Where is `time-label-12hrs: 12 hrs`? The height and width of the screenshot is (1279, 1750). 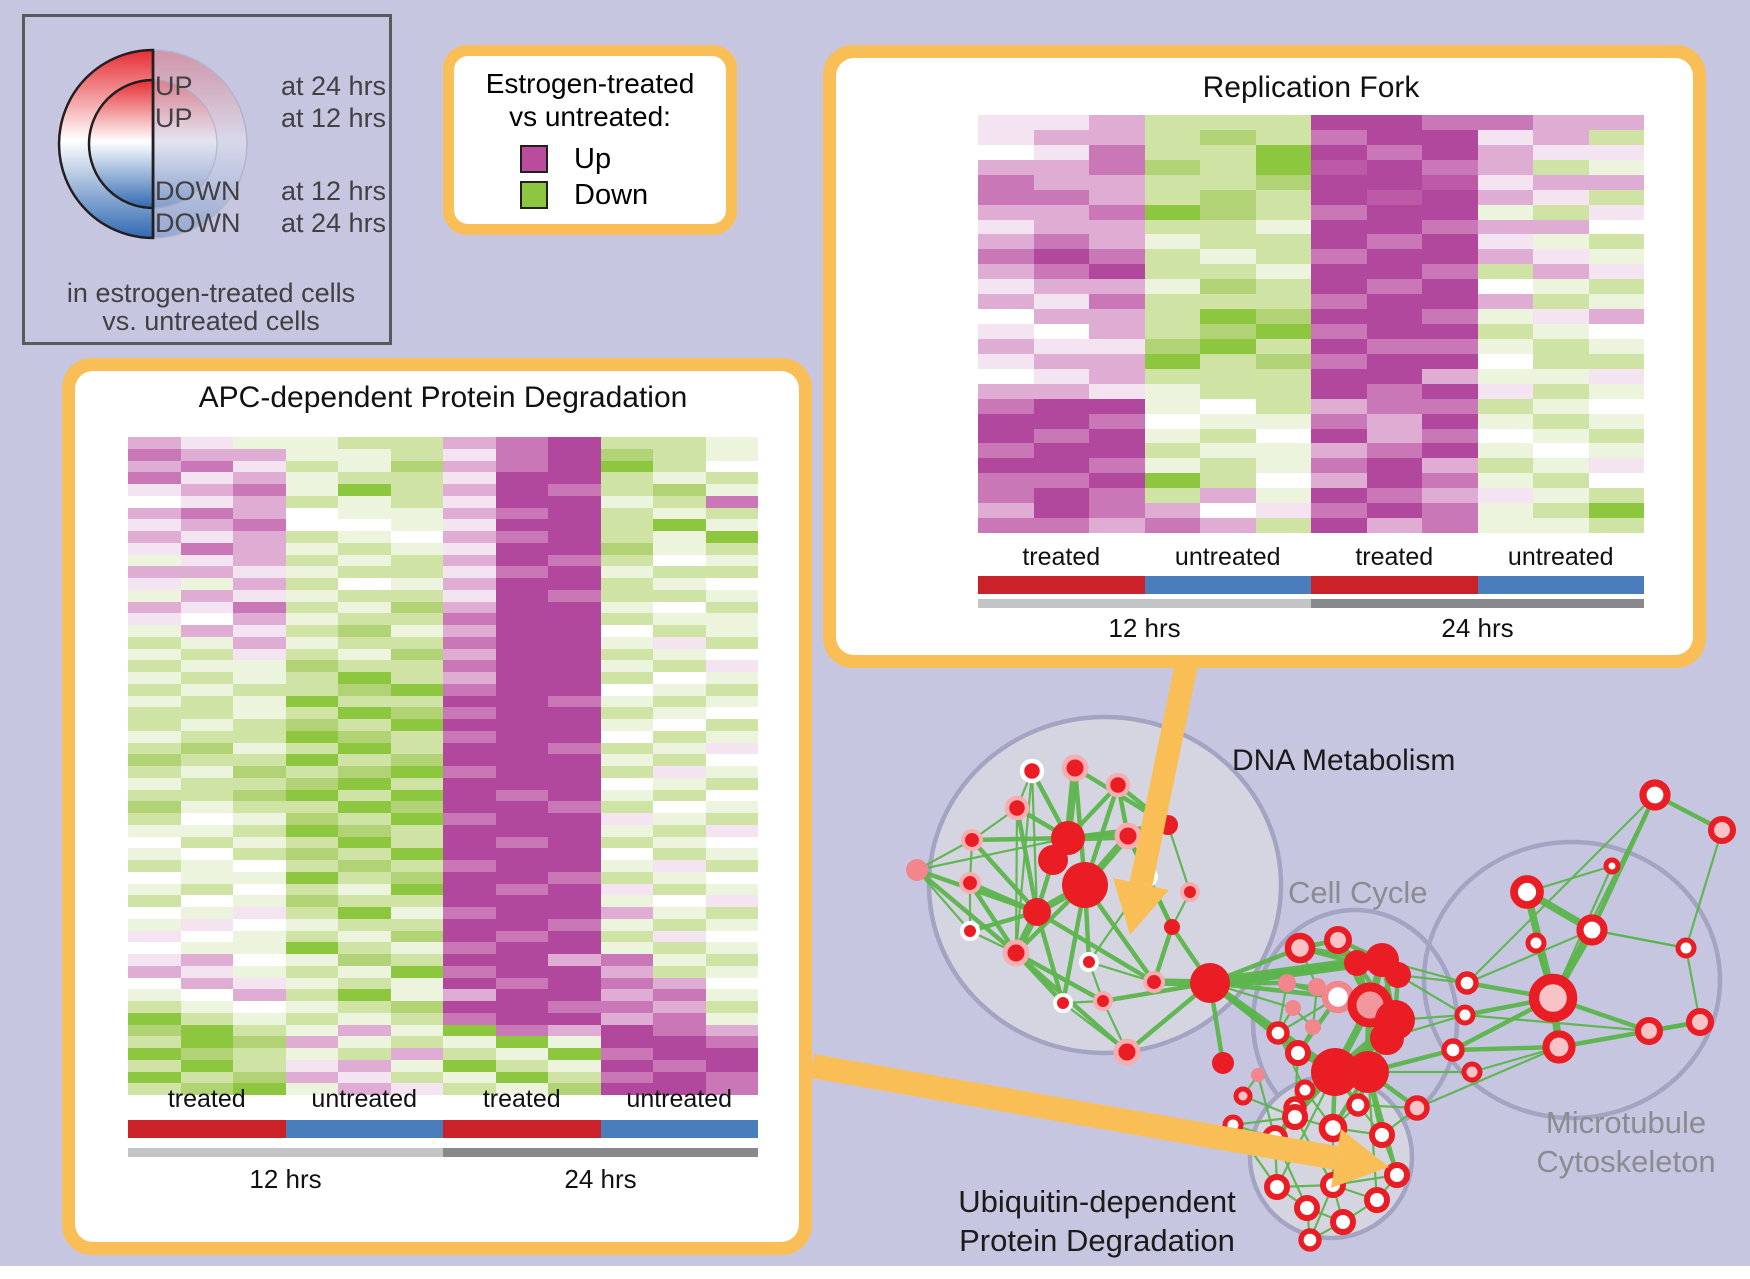
time-label-12hrs: 12 hrs is located at coordinates (1144, 628).